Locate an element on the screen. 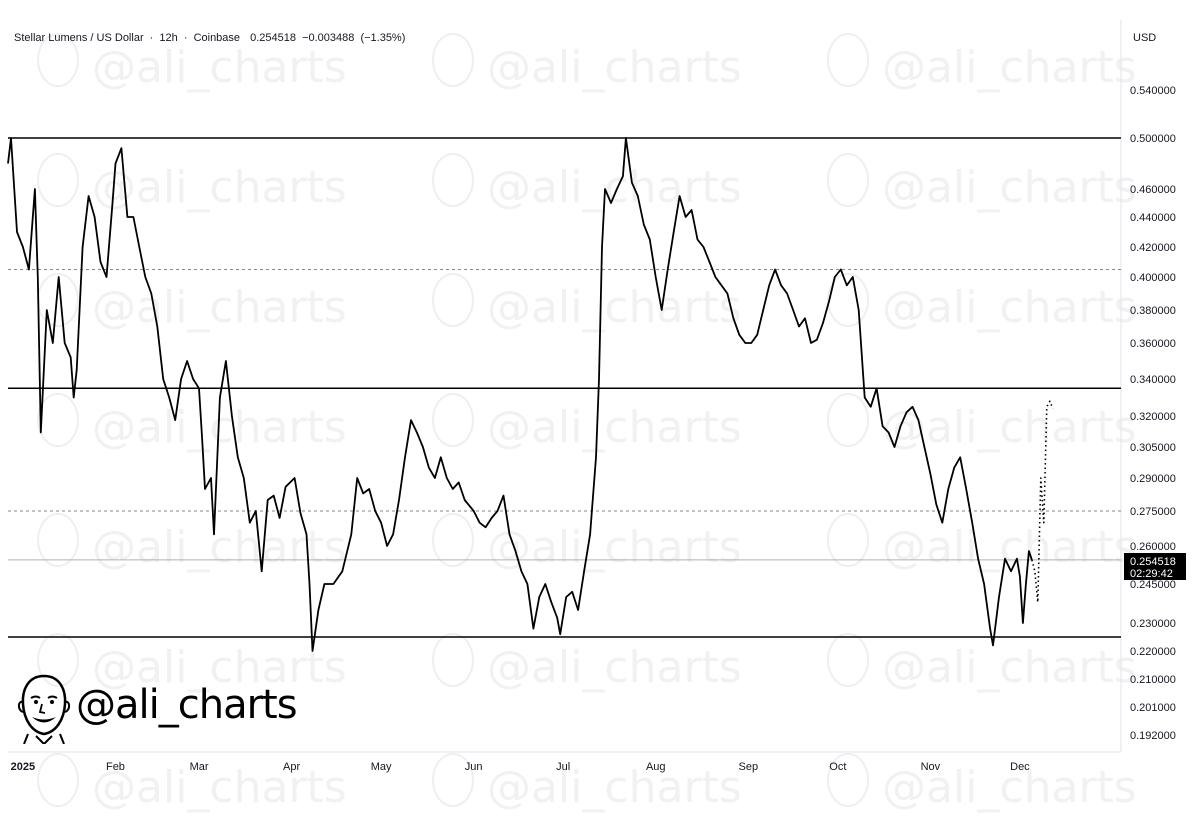 Image resolution: width=1199 pixels, height=832 pixels. symbol-name: Stellar Lumens / US Dollar is located at coordinates (79, 38).